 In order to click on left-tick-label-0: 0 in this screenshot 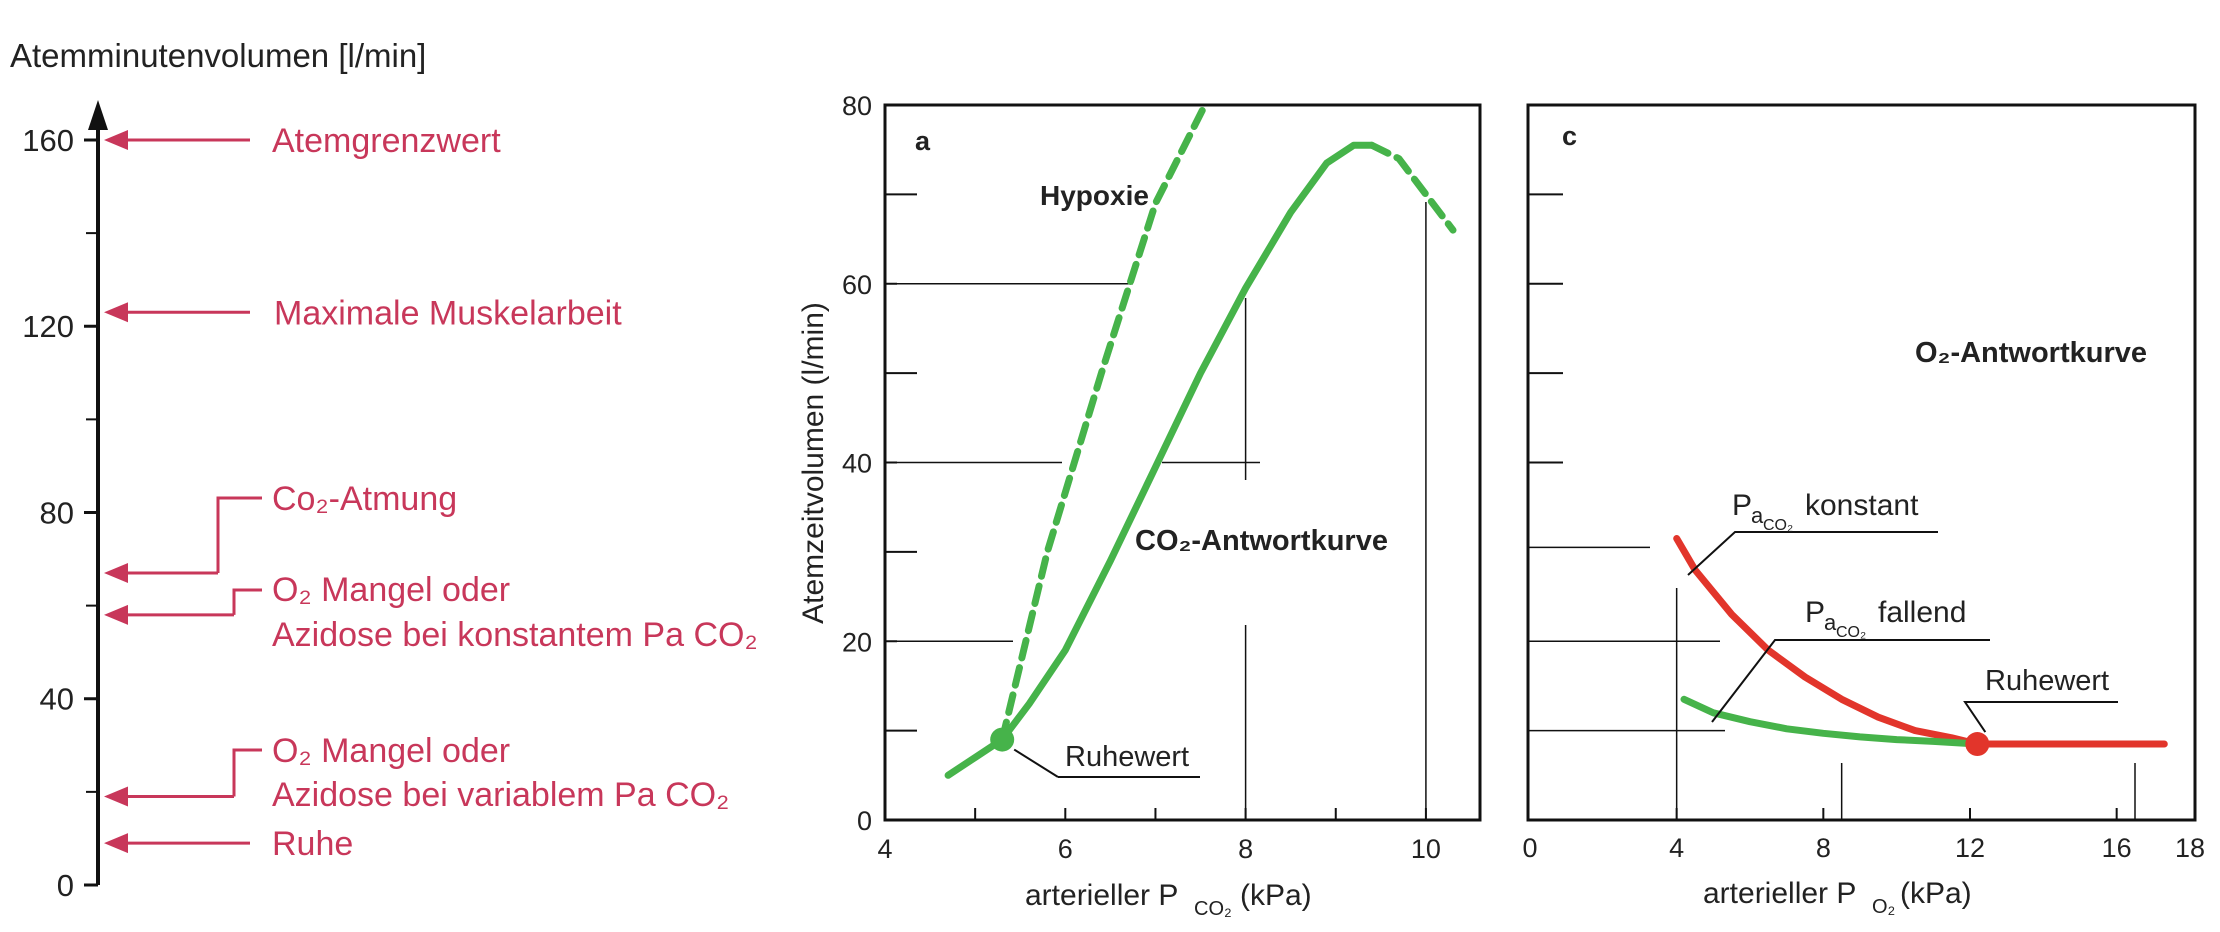, I will do `click(65, 885)`.